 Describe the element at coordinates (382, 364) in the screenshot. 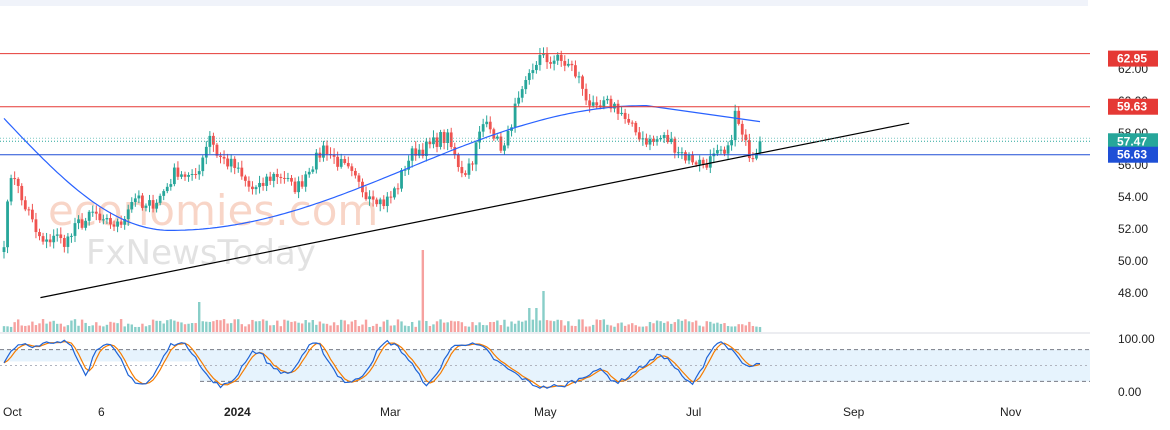

I see `stochastic-k-line` at that location.